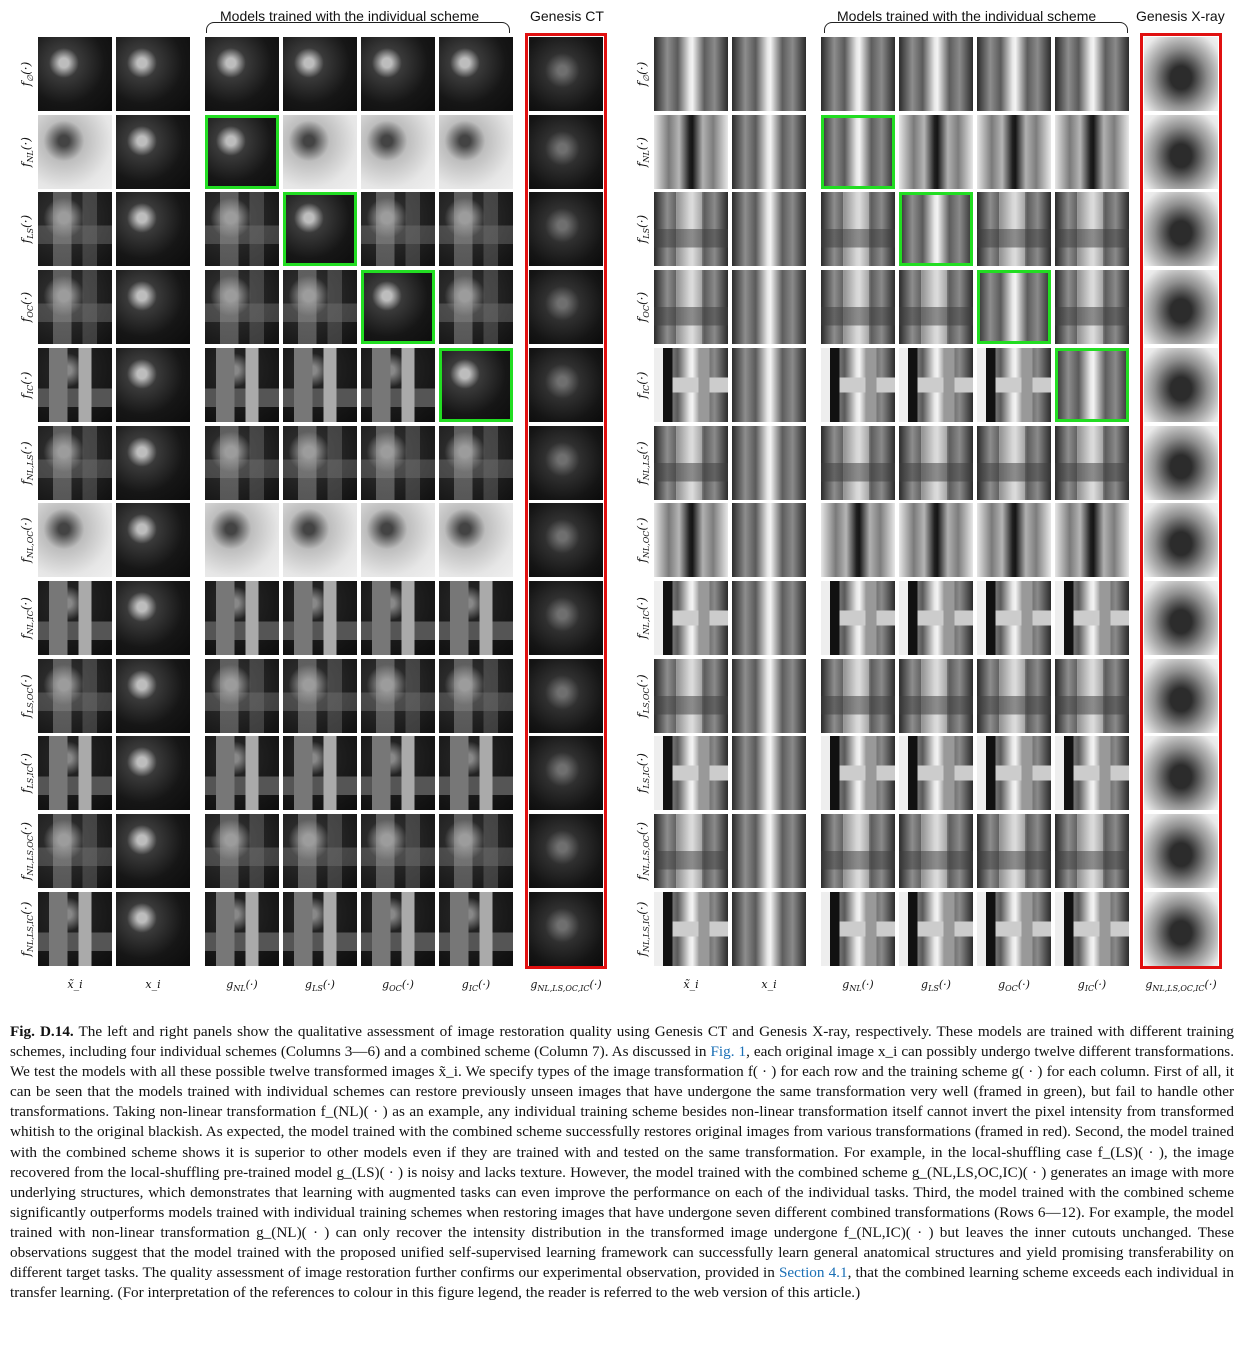 This screenshot has height=1352, width=1246. I want to click on column-label: gNL(·), so click(242, 986).